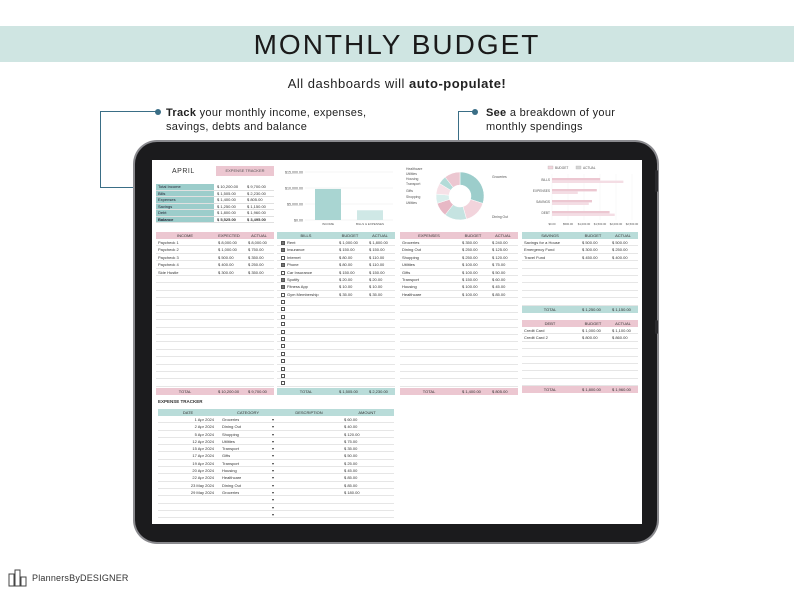 The height and width of the screenshot is (596, 794). Describe the element at coordinates (351, 427) in the screenshot. I see `tracker-amount: $ 40.00` at that location.